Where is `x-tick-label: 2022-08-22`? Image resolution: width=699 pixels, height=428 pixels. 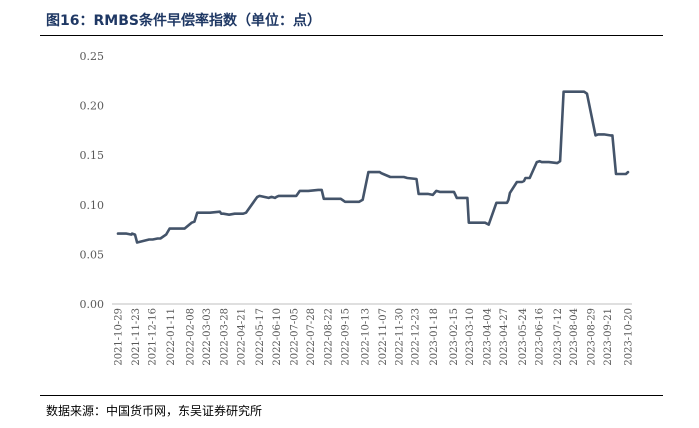 x-tick-label: 2022-08-22 is located at coordinates (329, 337).